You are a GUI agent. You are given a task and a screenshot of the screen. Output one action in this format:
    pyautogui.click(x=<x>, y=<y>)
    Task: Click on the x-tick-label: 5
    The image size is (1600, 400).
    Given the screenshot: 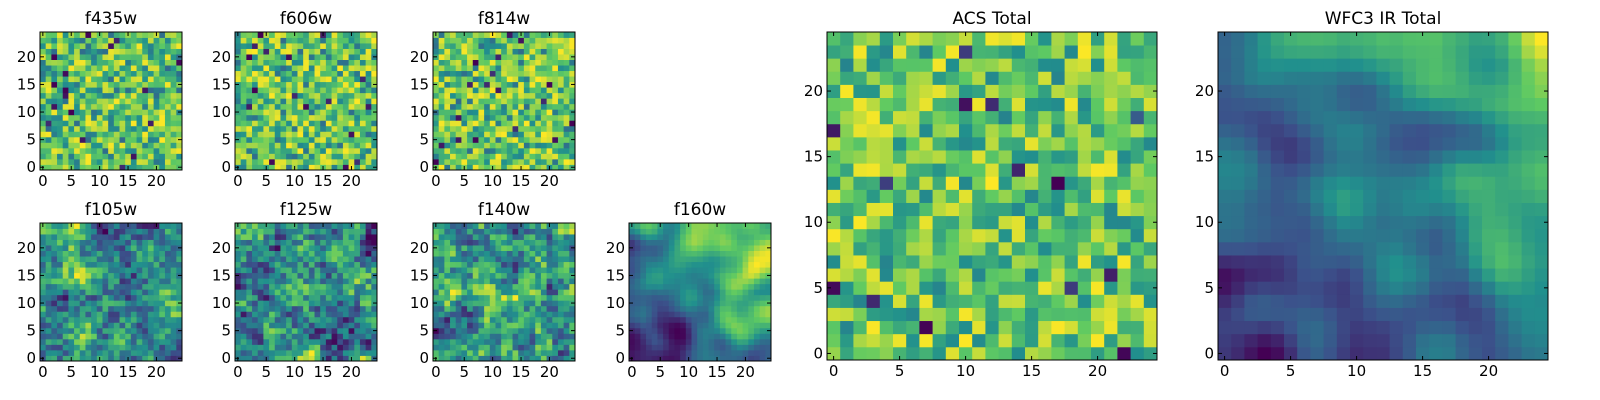 What is the action you would take?
    pyautogui.click(x=464, y=181)
    